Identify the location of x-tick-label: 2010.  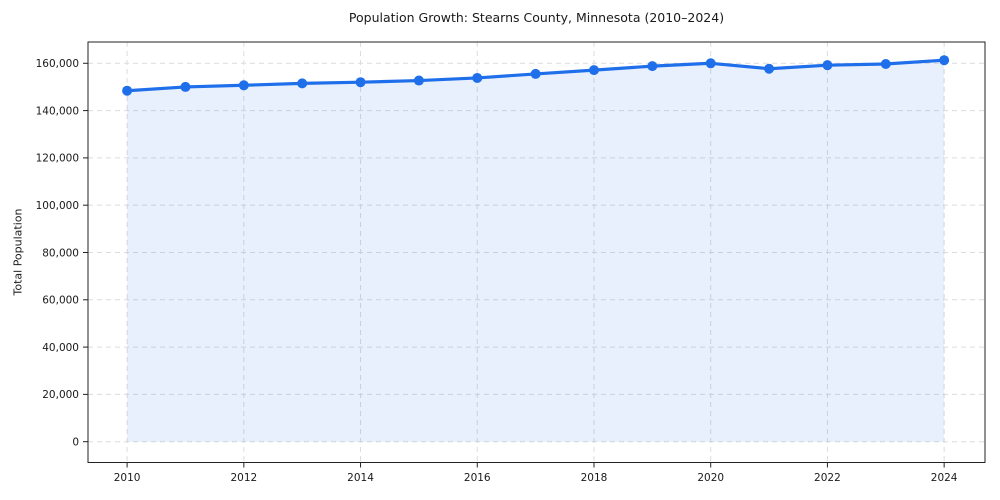
(127, 478).